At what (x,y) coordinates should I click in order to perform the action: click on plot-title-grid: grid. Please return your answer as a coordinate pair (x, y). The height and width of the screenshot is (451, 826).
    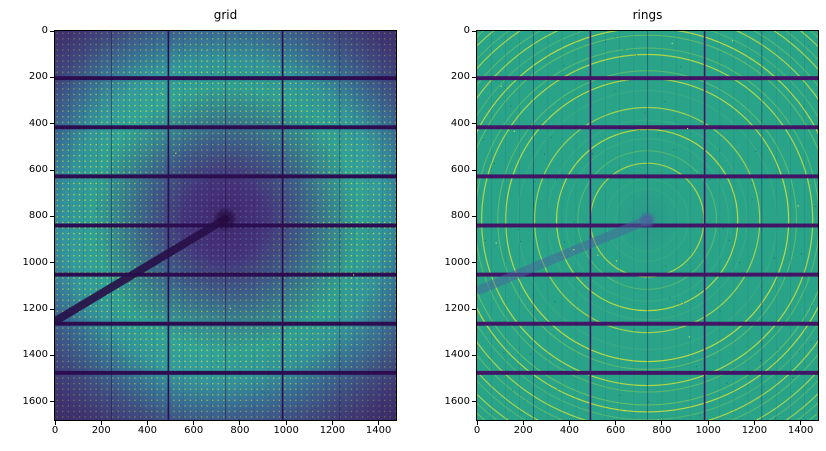
    Looking at the image, I should click on (225, 15).